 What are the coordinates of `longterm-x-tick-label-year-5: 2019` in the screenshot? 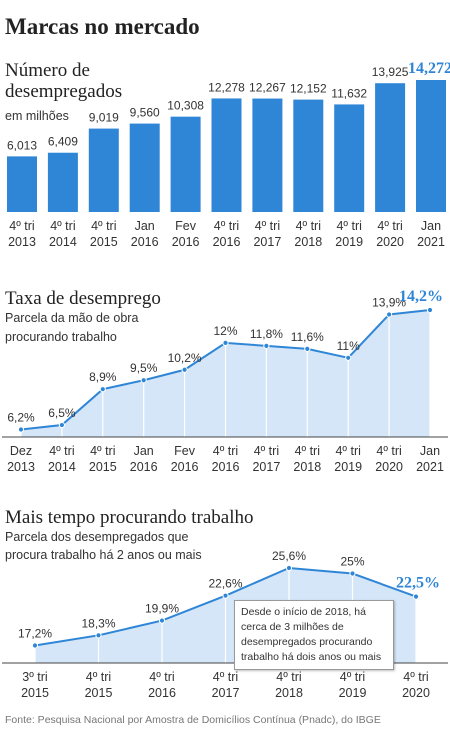 It's located at (353, 693).